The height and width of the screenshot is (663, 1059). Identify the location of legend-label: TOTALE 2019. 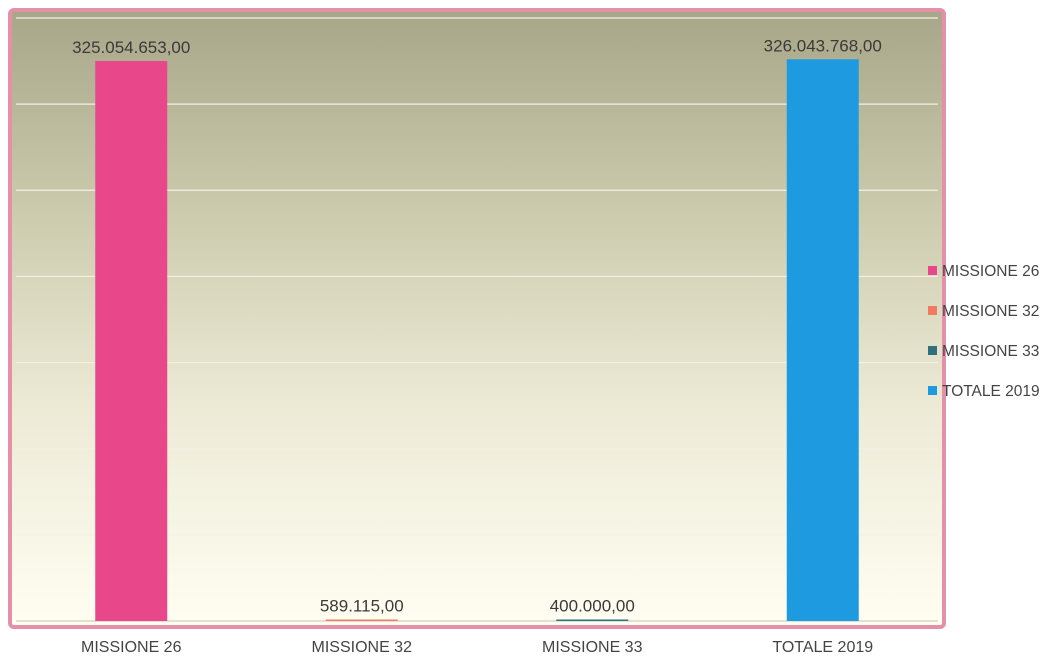
(991, 391).